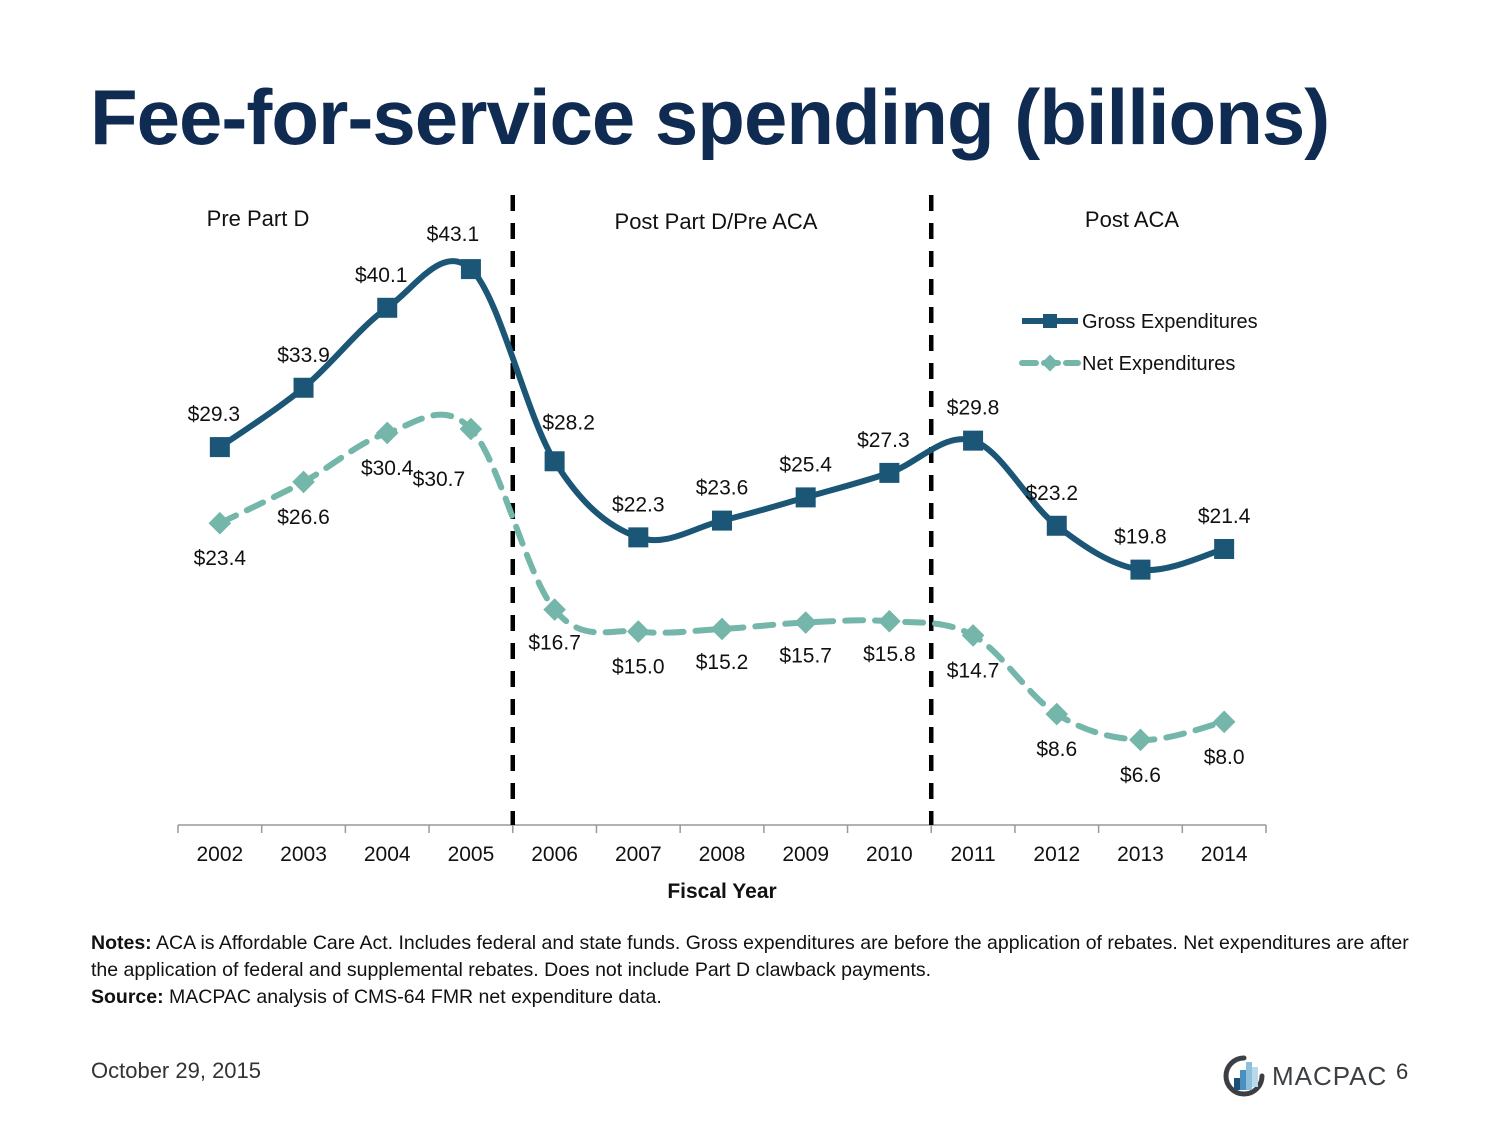 Image resolution: width=1500 pixels, height=1125 pixels. Describe the element at coordinates (303, 517) in the screenshot. I see `net-data-label: $26.6` at that location.